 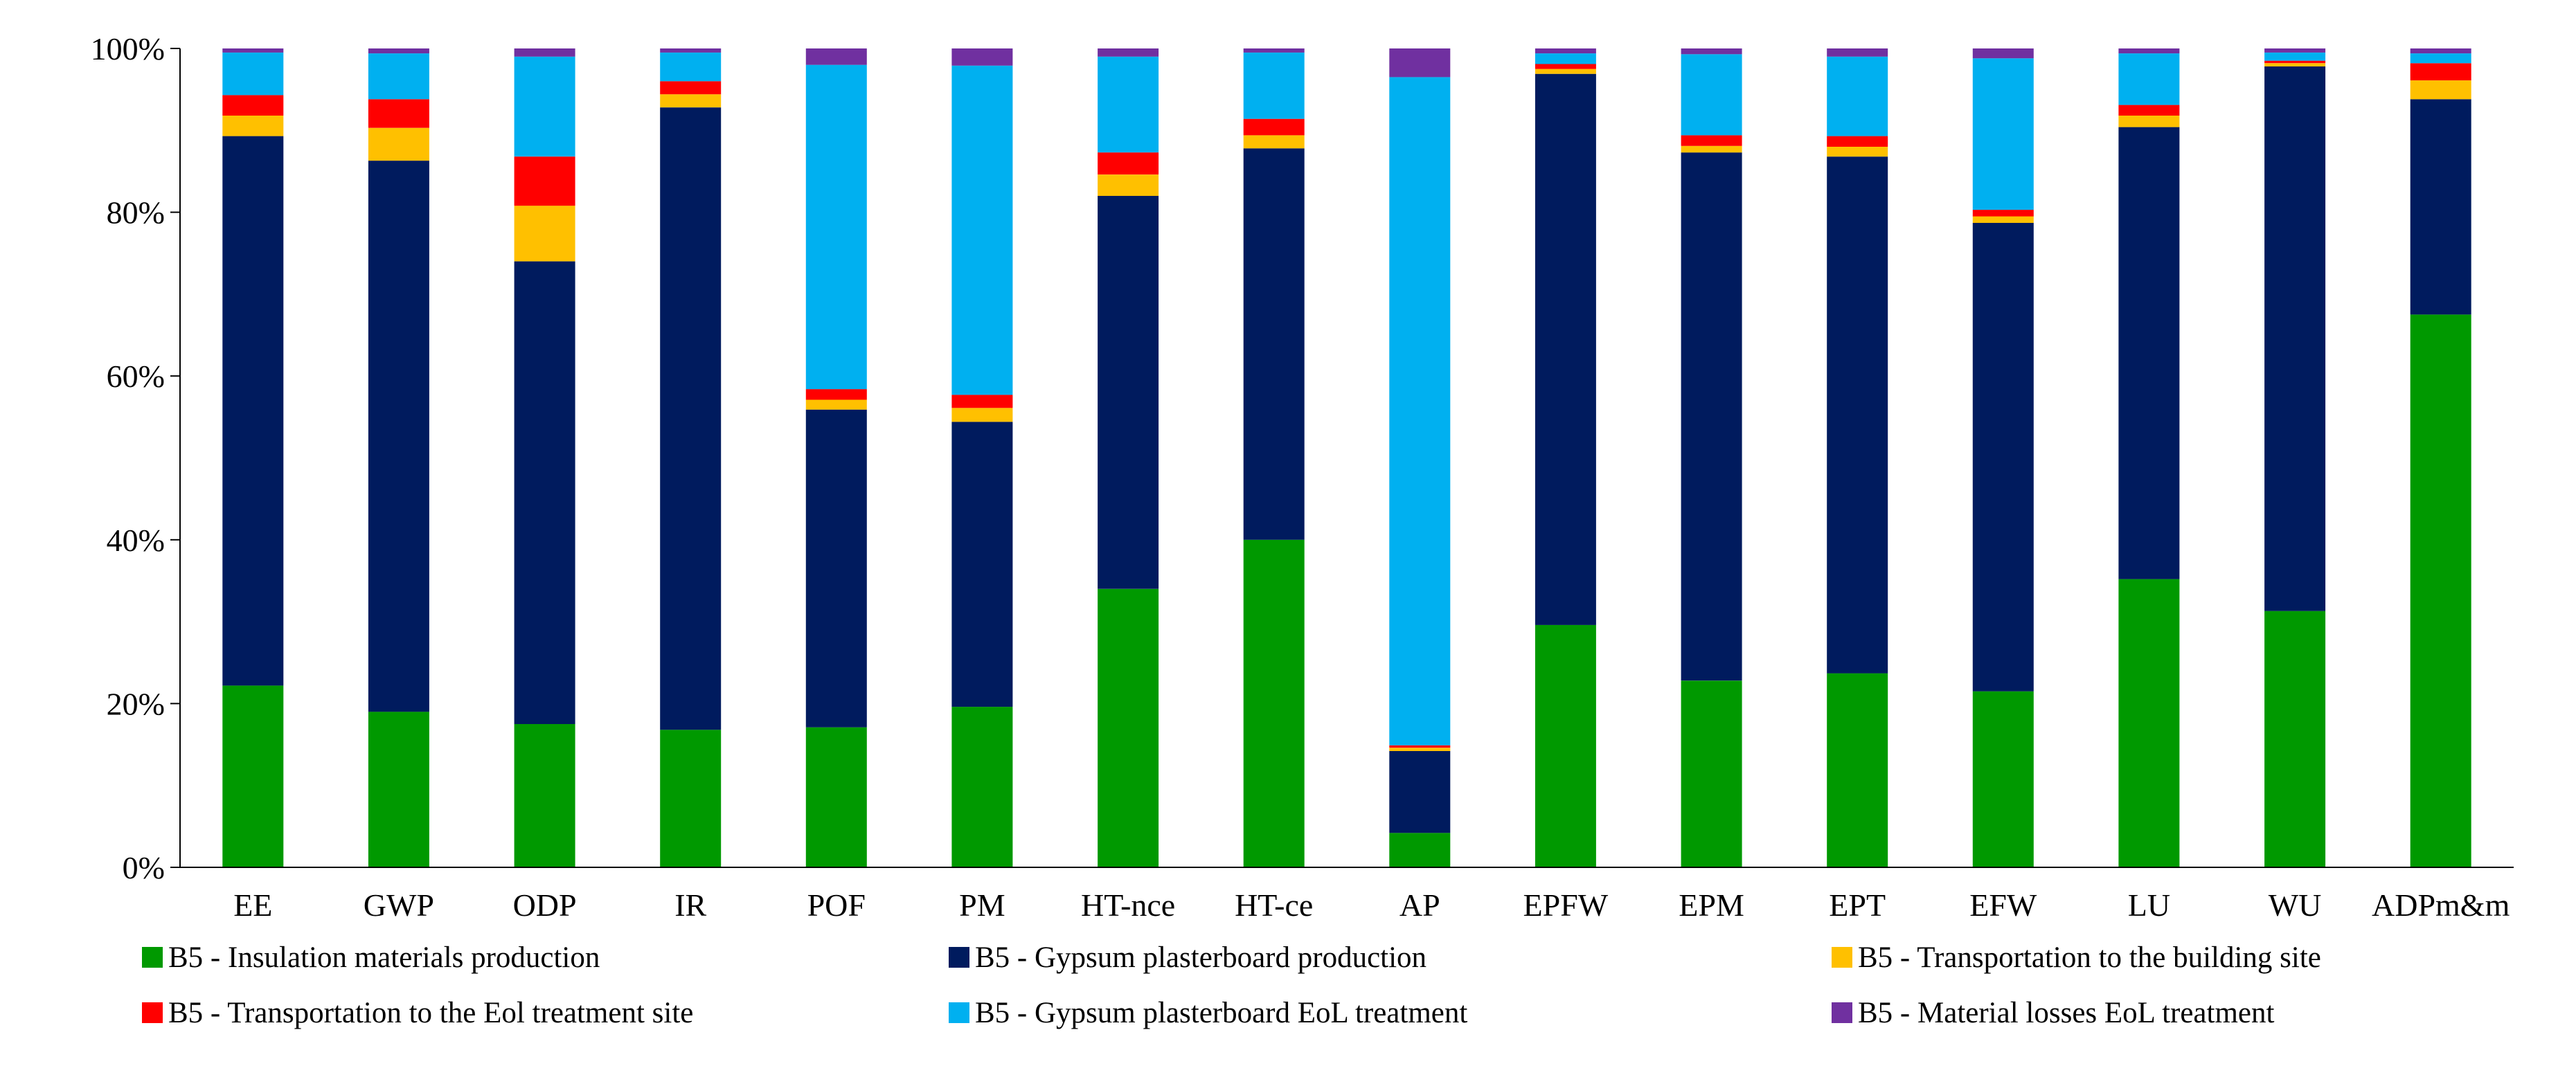 I want to click on x-tick-label: LU, so click(x=2149, y=905).